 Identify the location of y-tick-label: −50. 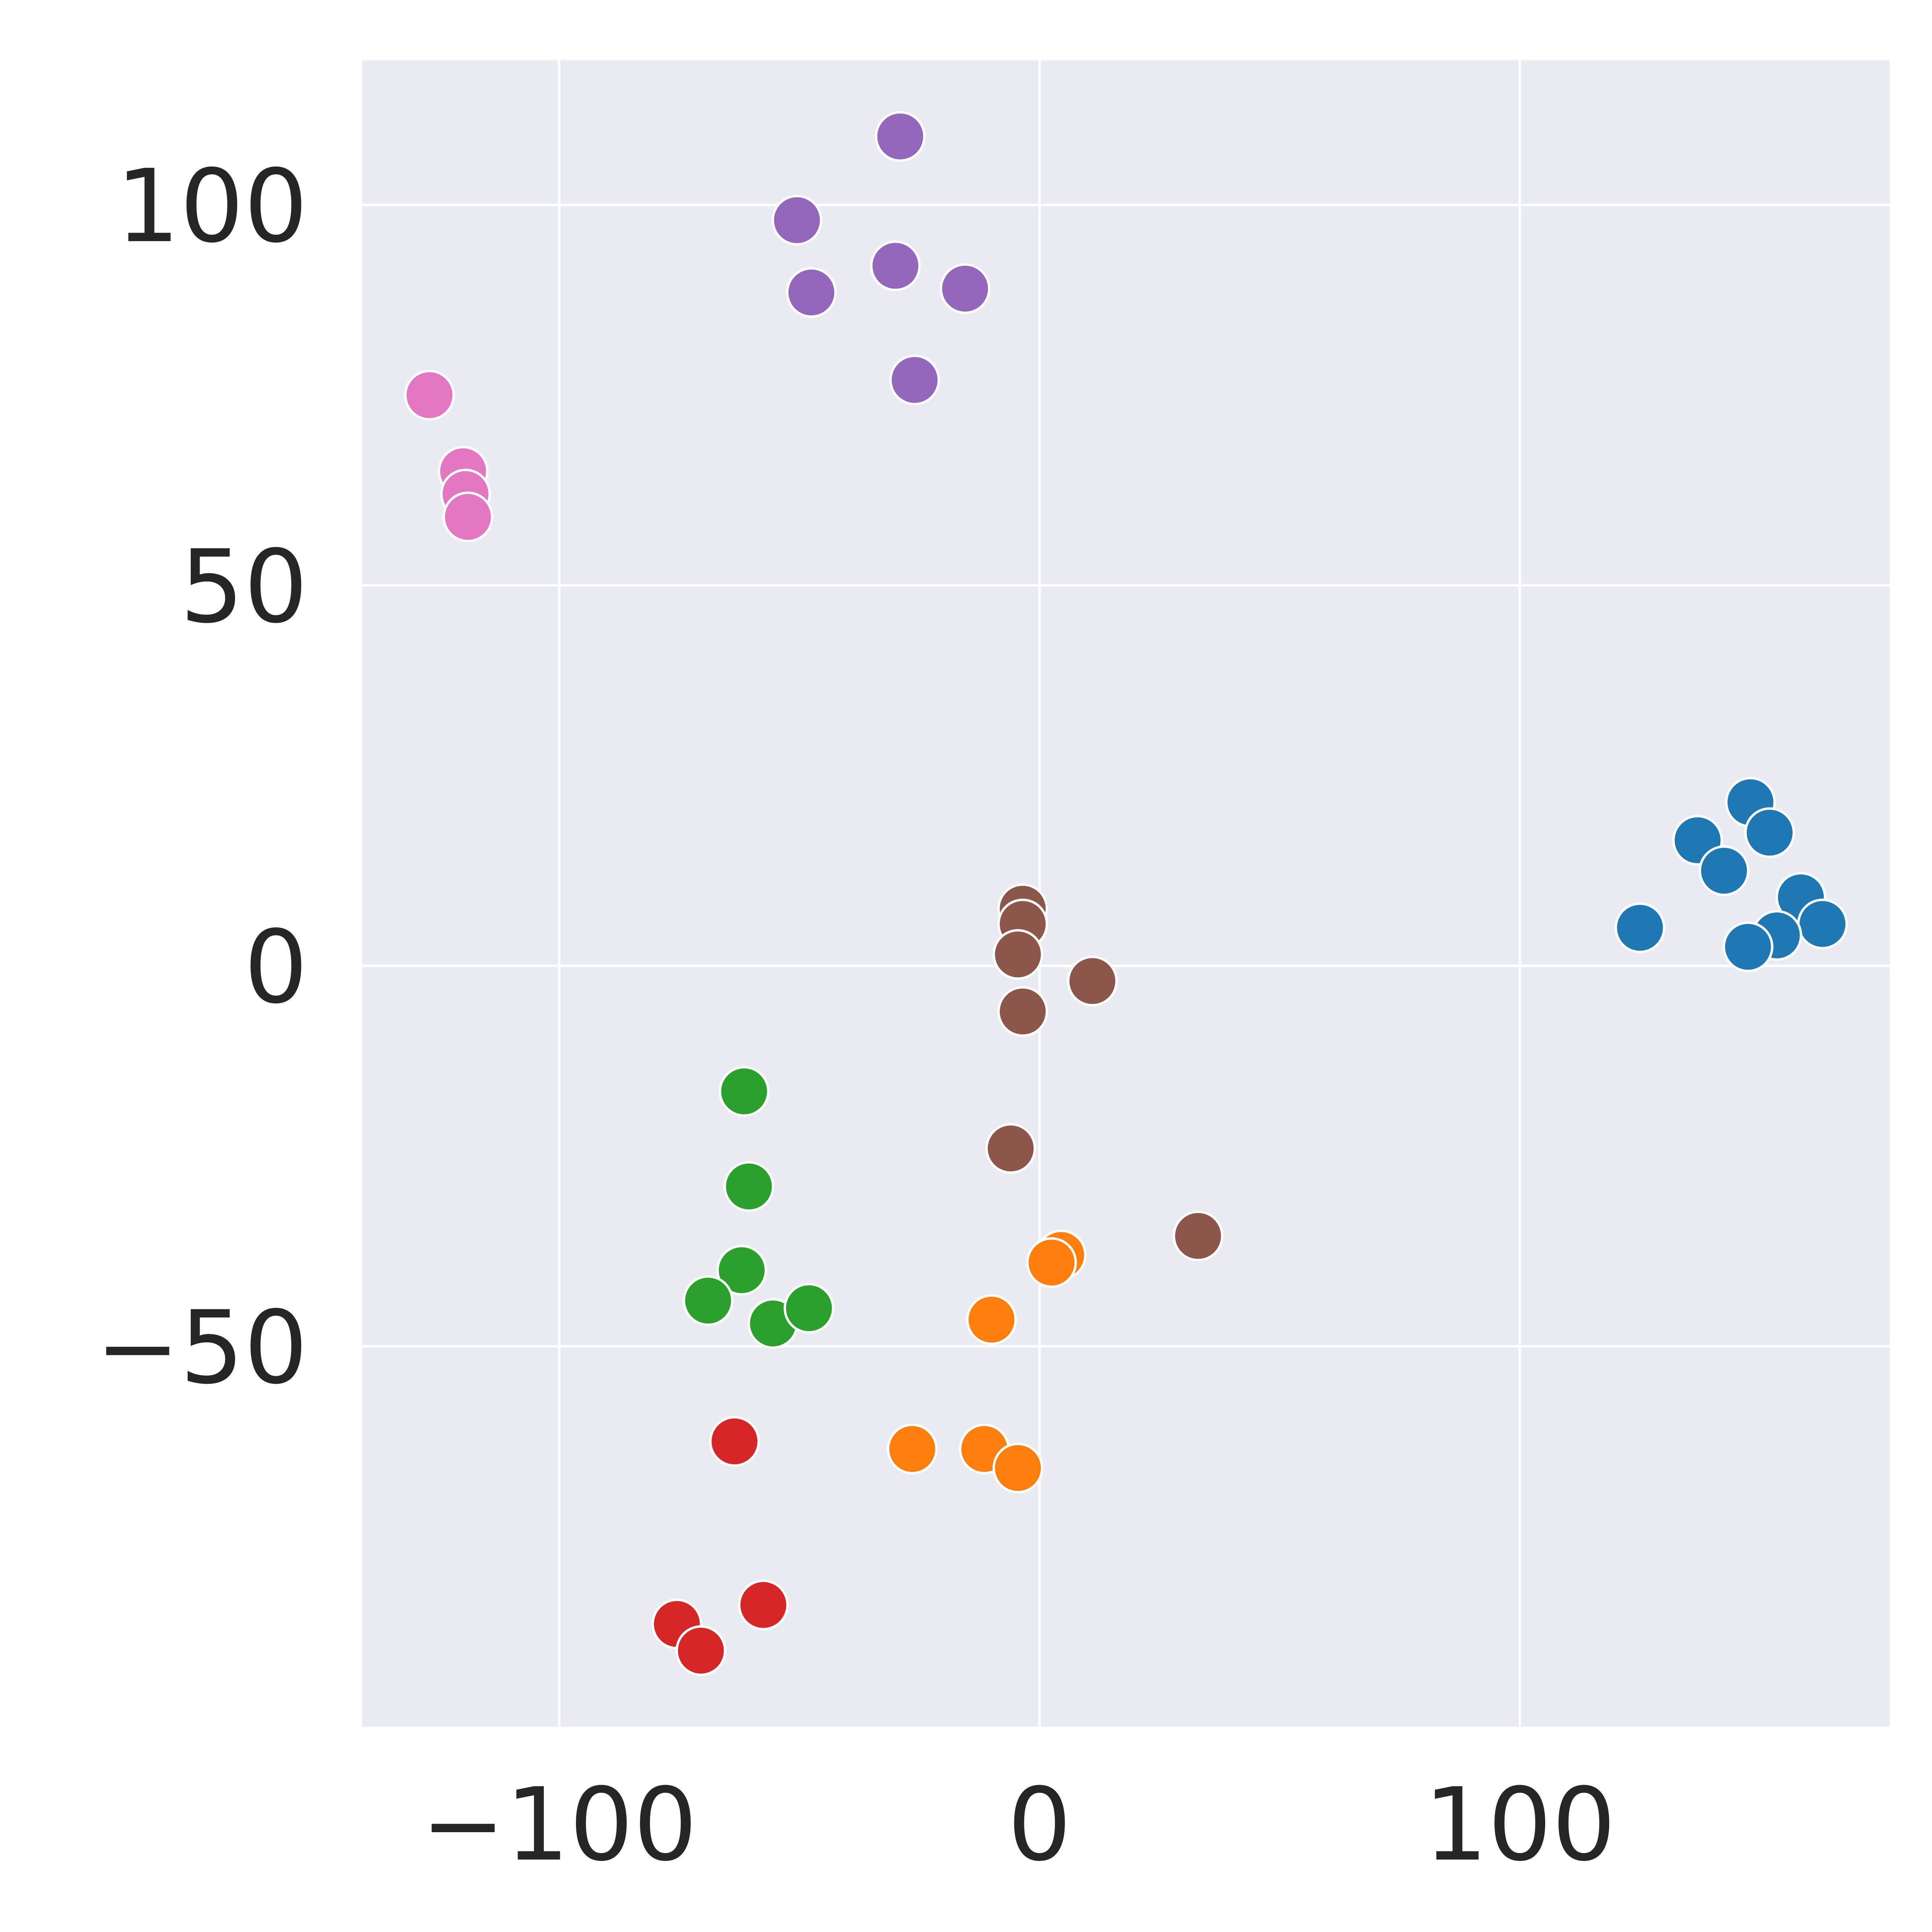
(201, 1347).